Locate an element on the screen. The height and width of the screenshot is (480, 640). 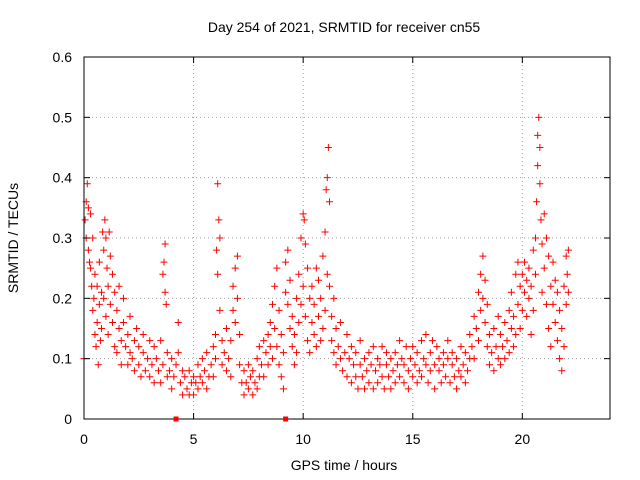
x-tick-label: 15 is located at coordinates (413, 439).